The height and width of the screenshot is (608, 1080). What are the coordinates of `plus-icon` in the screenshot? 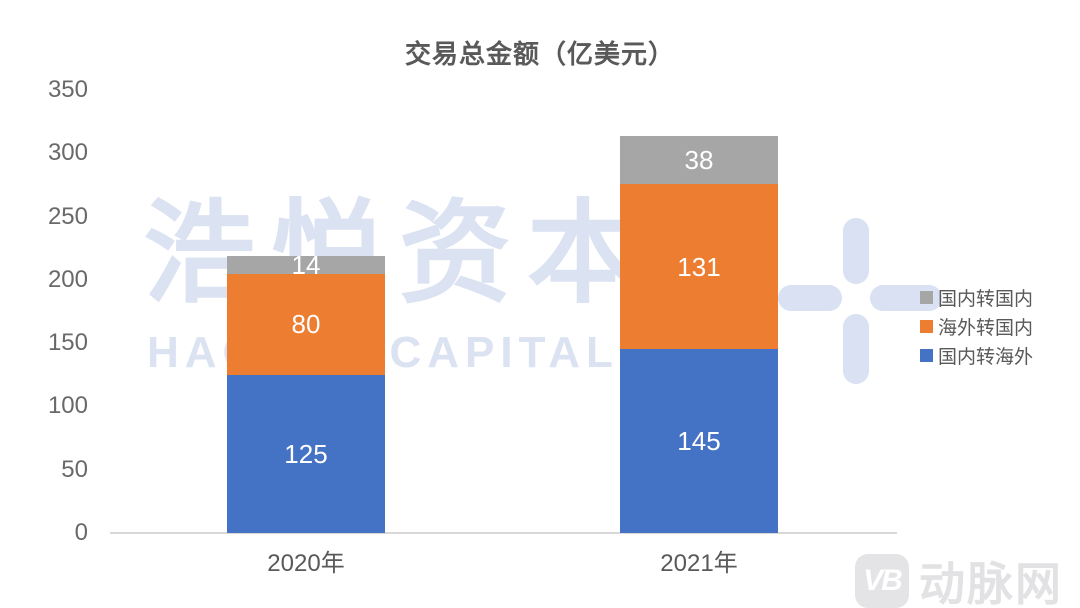 It's located at (860, 304).